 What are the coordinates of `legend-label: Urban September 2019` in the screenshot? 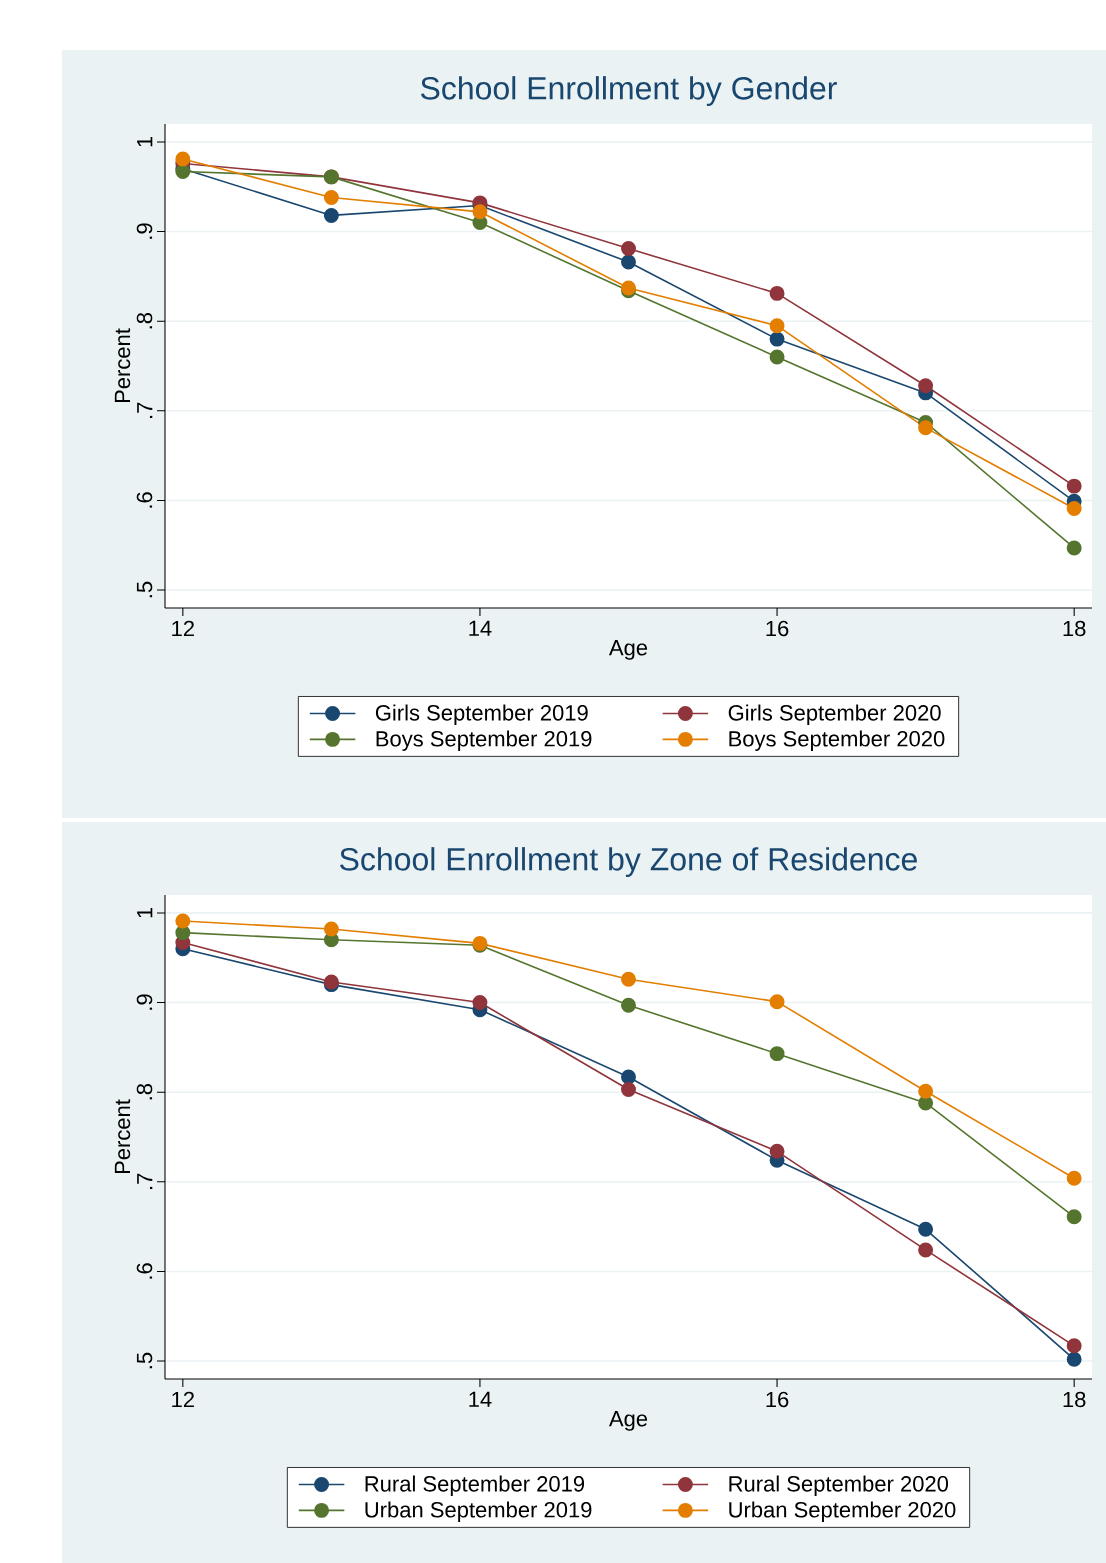 It's located at (478, 1511).